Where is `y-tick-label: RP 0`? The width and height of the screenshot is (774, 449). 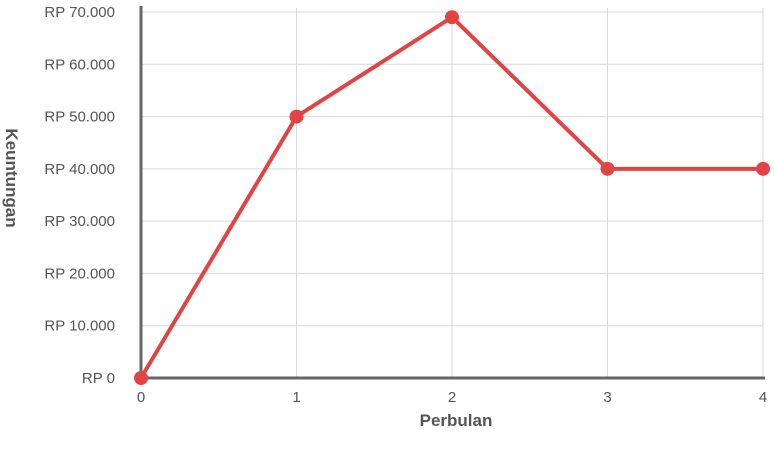
y-tick-label: RP 0 is located at coordinates (98, 378).